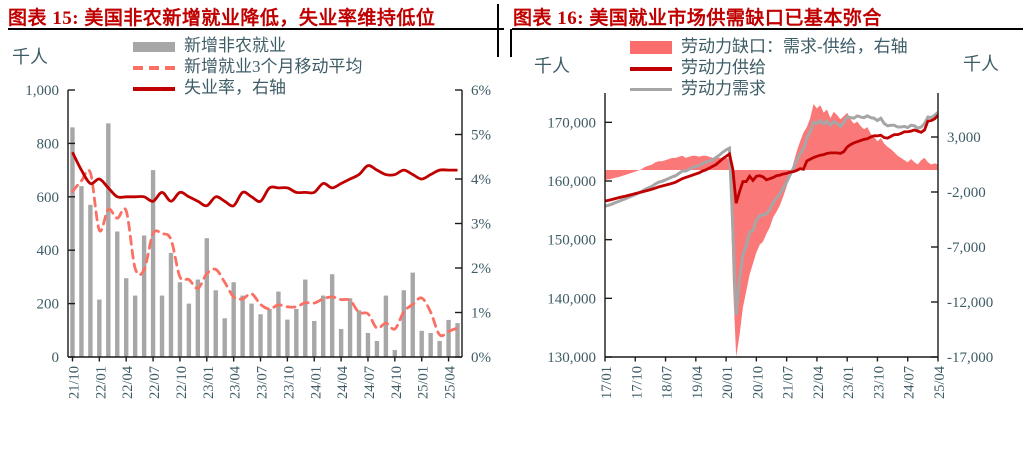  What do you see at coordinates (571, 241) in the screenshot?
I see `svg-text: 150,000` at bounding box center [571, 241].